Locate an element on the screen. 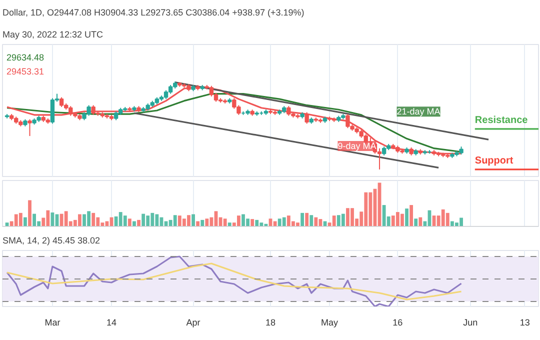 The image size is (540, 340). x-tick-label: Apr is located at coordinates (193, 323).